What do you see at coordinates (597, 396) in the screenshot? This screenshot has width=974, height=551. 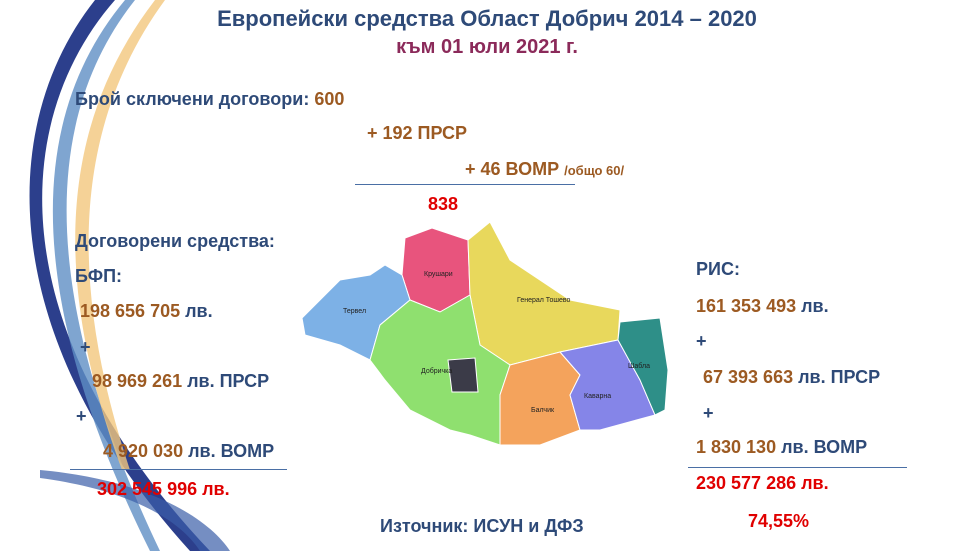 I see `region-label: Каварна` at bounding box center [597, 396].